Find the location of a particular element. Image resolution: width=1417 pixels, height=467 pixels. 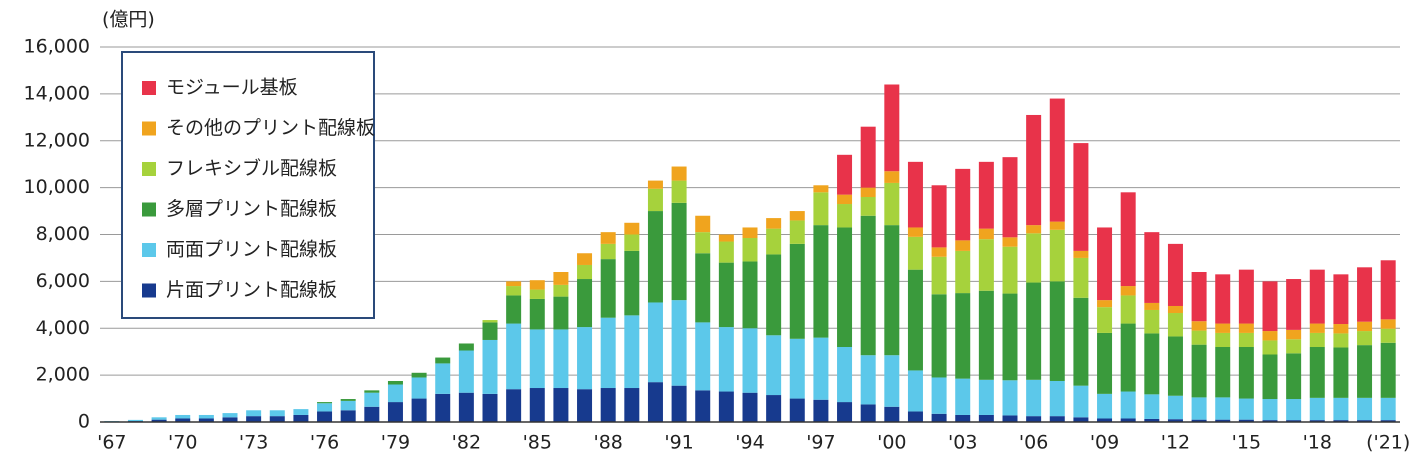

x-tick-label: '09 is located at coordinates (1104, 443).